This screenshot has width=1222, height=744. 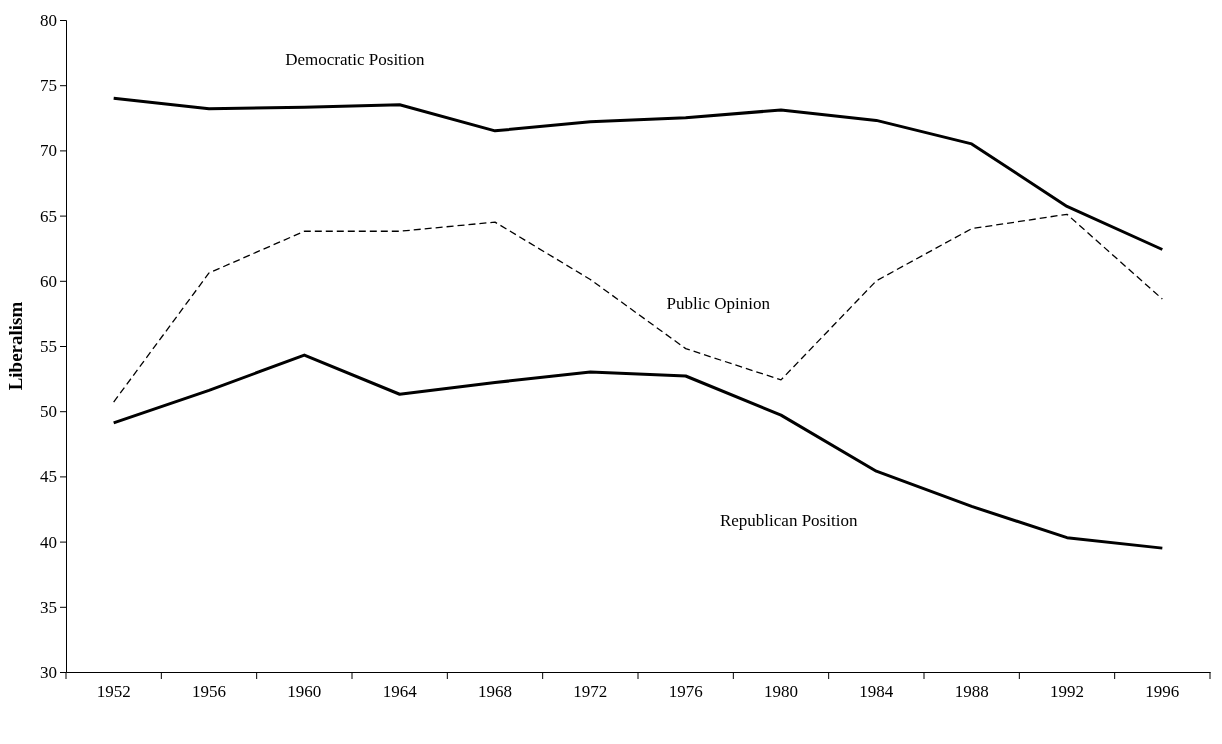 I want to click on y-tick-label: 75, so click(x=48, y=86).